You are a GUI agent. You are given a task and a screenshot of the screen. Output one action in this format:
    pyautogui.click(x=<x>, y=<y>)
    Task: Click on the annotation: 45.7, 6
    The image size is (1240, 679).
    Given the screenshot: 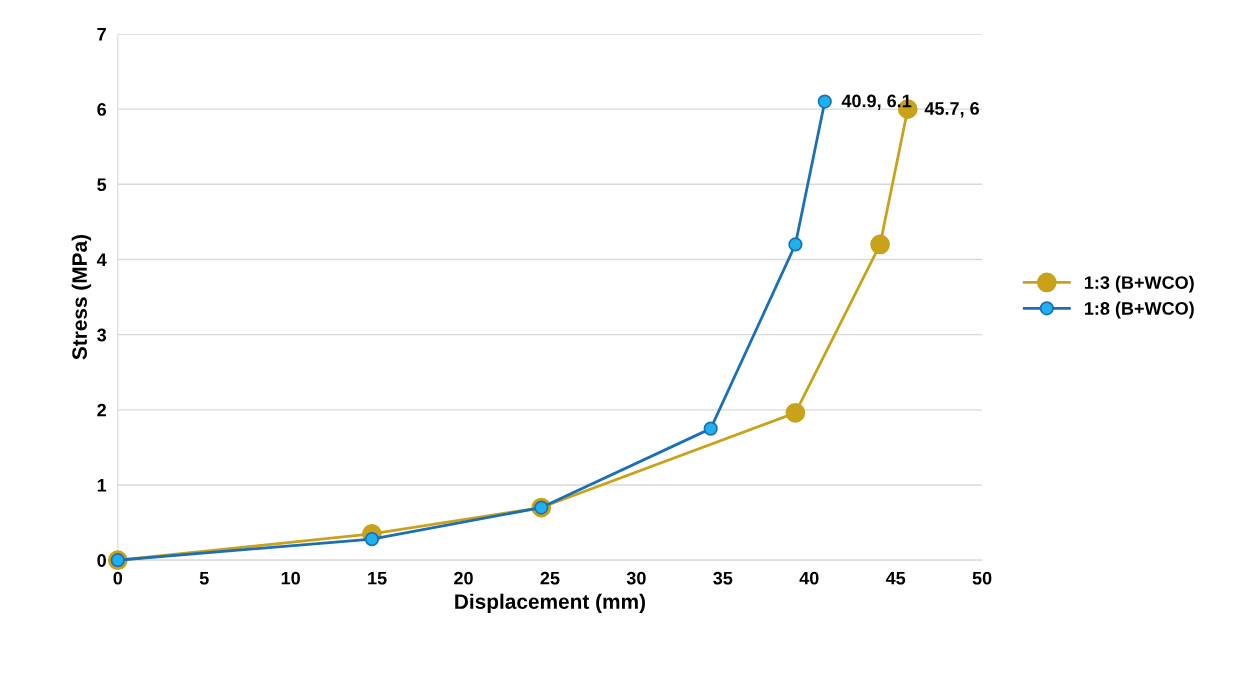 What is the action you would take?
    pyautogui.click(x=951, y=110)
    